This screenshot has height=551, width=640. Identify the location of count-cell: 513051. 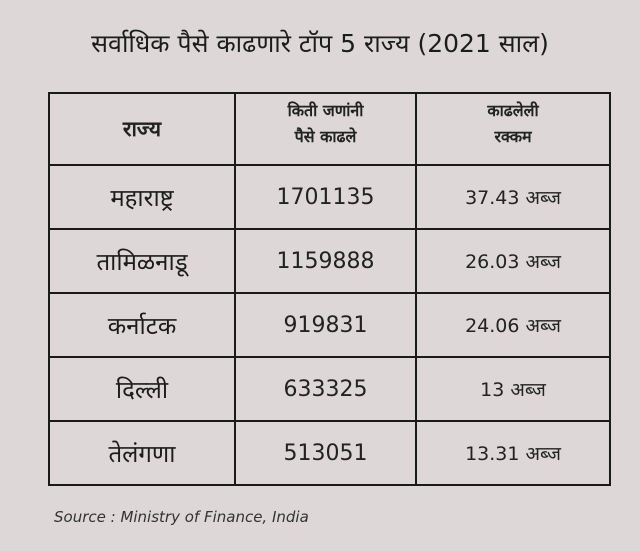
(325, 453).